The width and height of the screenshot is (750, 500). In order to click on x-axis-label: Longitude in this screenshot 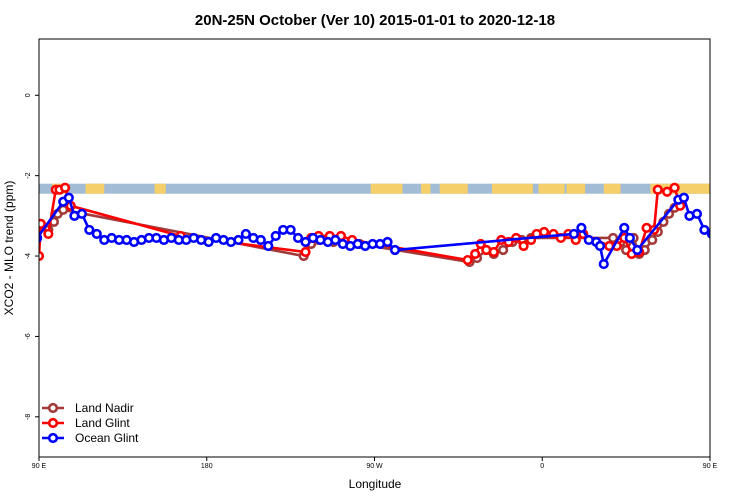, I will do `click(375, 484)`.